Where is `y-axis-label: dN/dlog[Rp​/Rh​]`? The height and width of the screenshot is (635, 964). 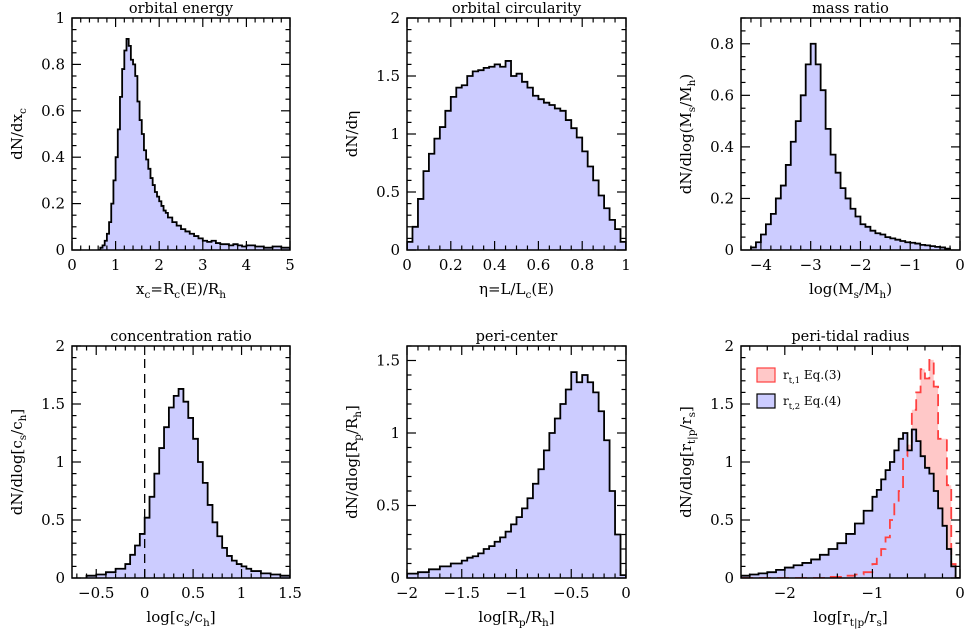 y-axis-label: dN/dlog[Rp​/Rh​] is located at coordinates (353, 462).